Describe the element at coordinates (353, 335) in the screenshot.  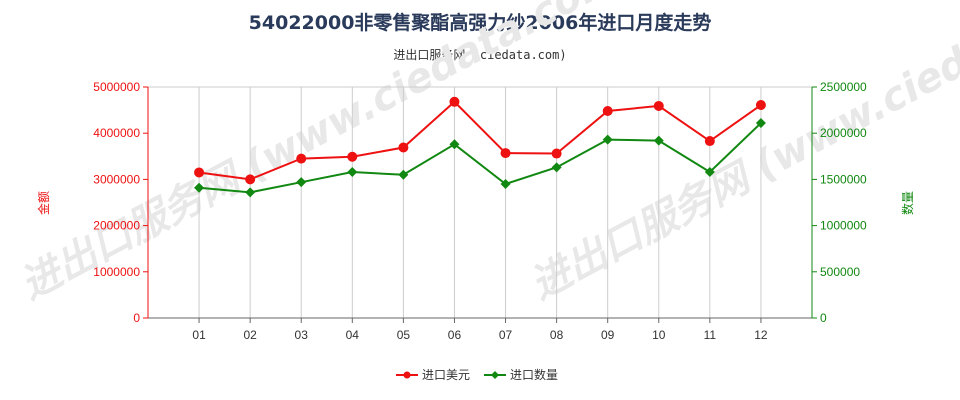
I see `x-tick-label: 04` at that location.